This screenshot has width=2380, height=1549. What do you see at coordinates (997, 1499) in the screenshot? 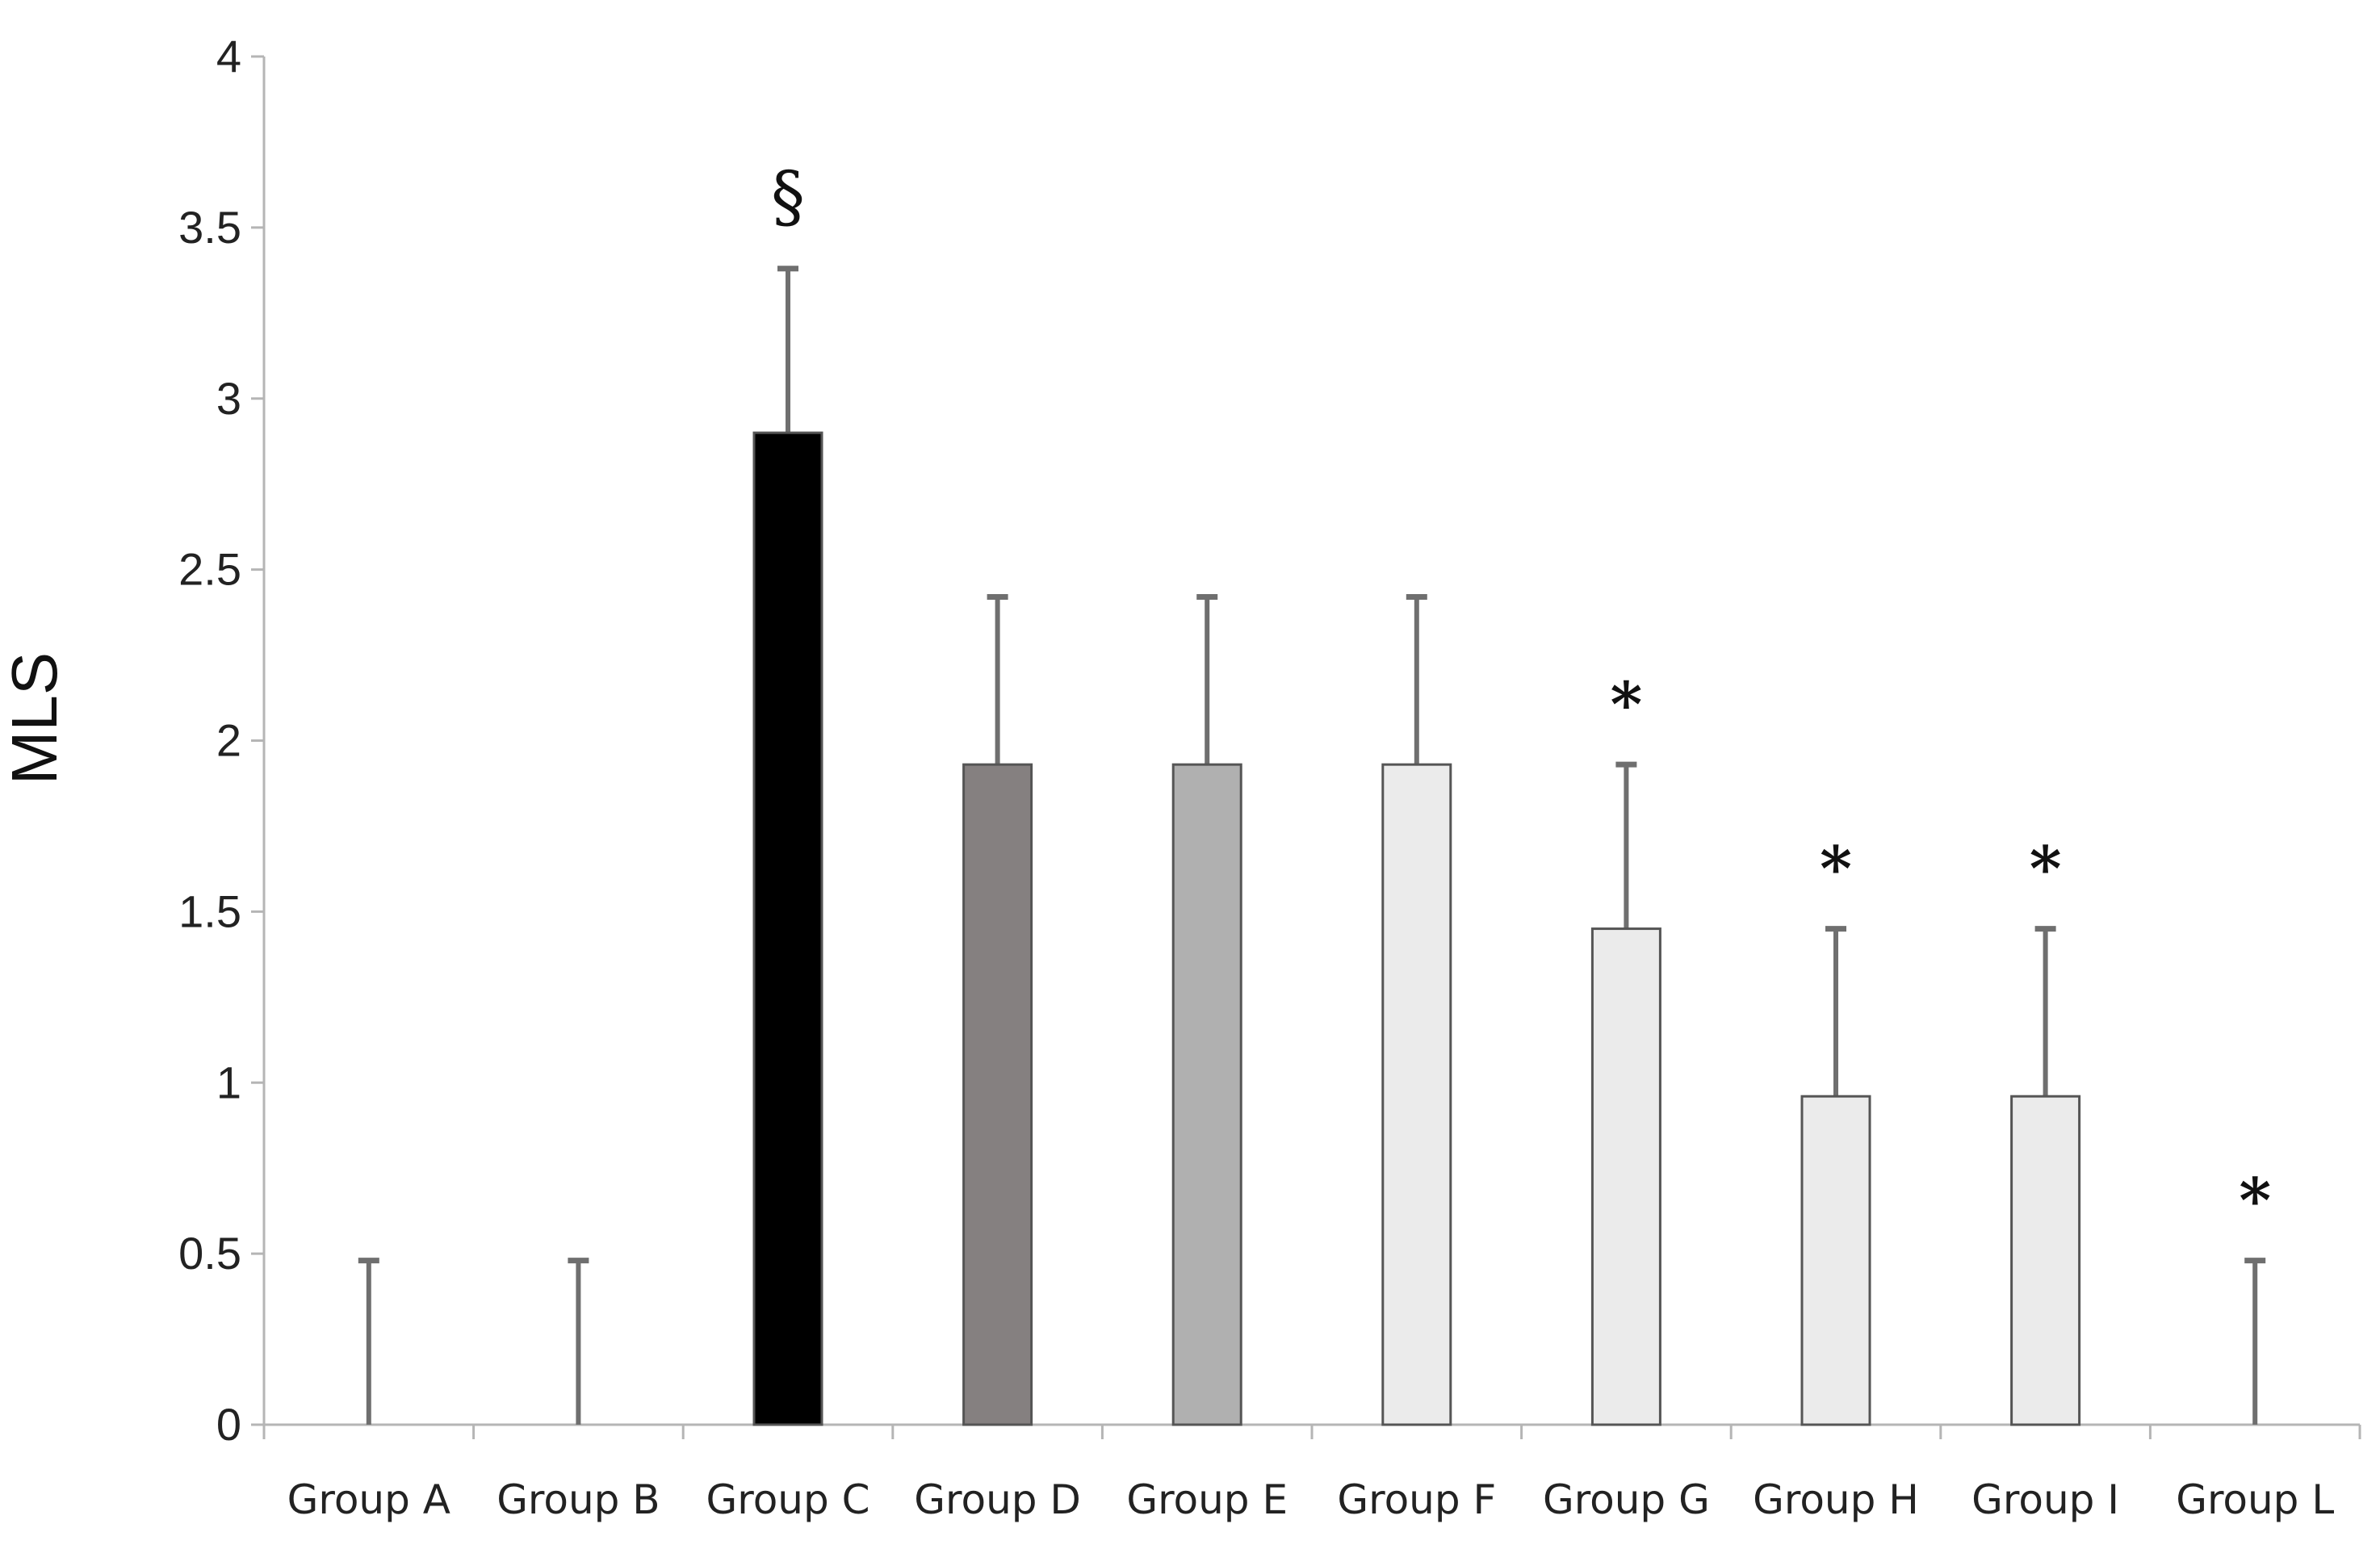
I see `x-tick-label: Group D` at bounding box center [997, 1499].